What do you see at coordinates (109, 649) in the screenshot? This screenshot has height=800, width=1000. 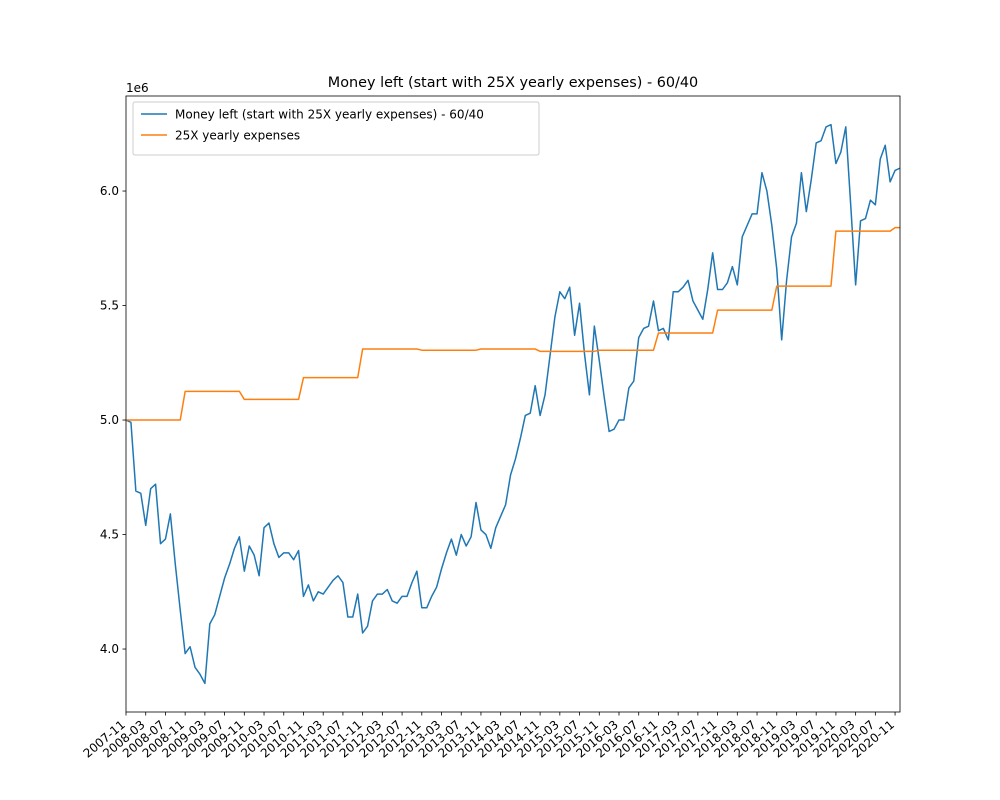 I see `y-tick-label: 4.0` at bounding box center [109, 649].